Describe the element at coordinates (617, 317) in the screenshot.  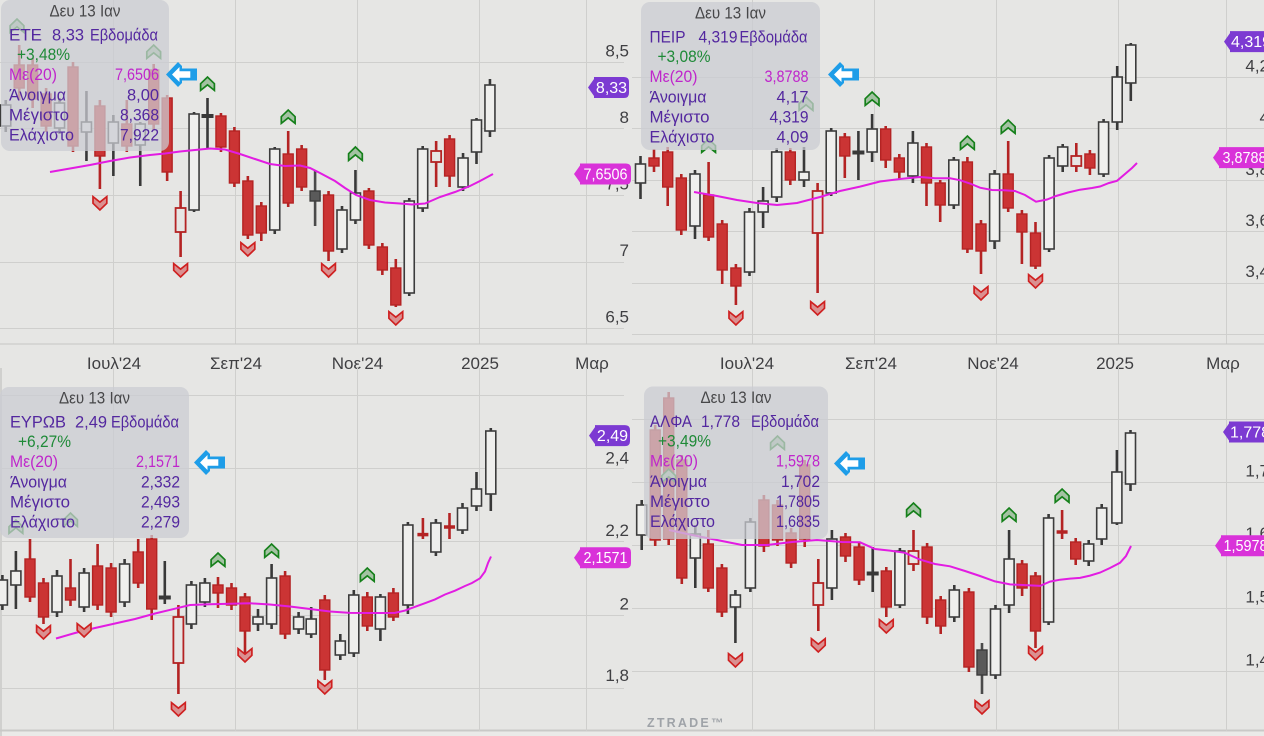
I see `svg-text: 6,5` at that location.